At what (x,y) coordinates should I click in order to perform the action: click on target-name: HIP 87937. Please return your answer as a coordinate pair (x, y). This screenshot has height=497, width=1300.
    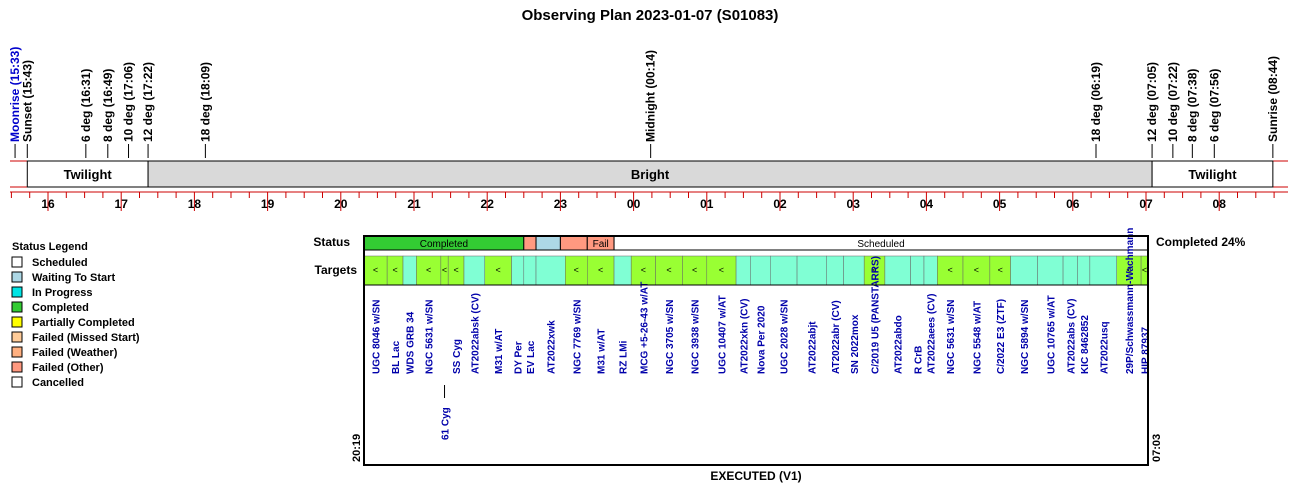
    Looking at the image, I should click on (1146, 350).